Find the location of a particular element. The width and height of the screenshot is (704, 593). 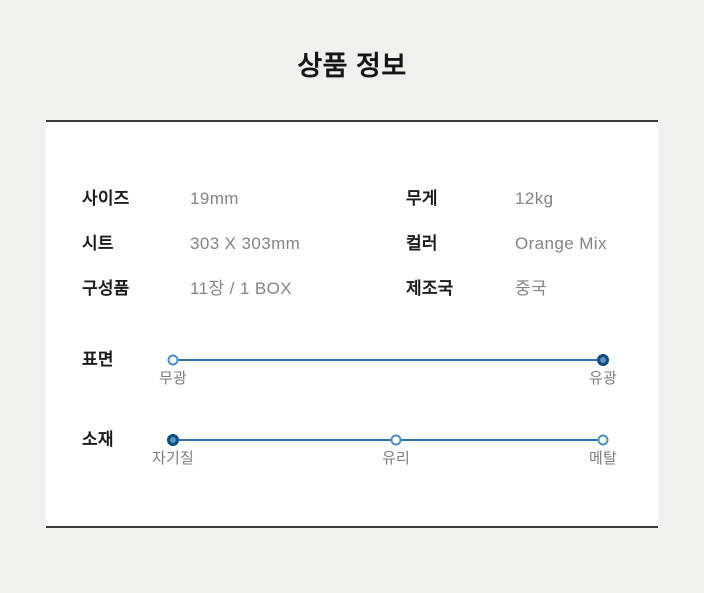

surface-scale-track is located at coordinates (388, 360).